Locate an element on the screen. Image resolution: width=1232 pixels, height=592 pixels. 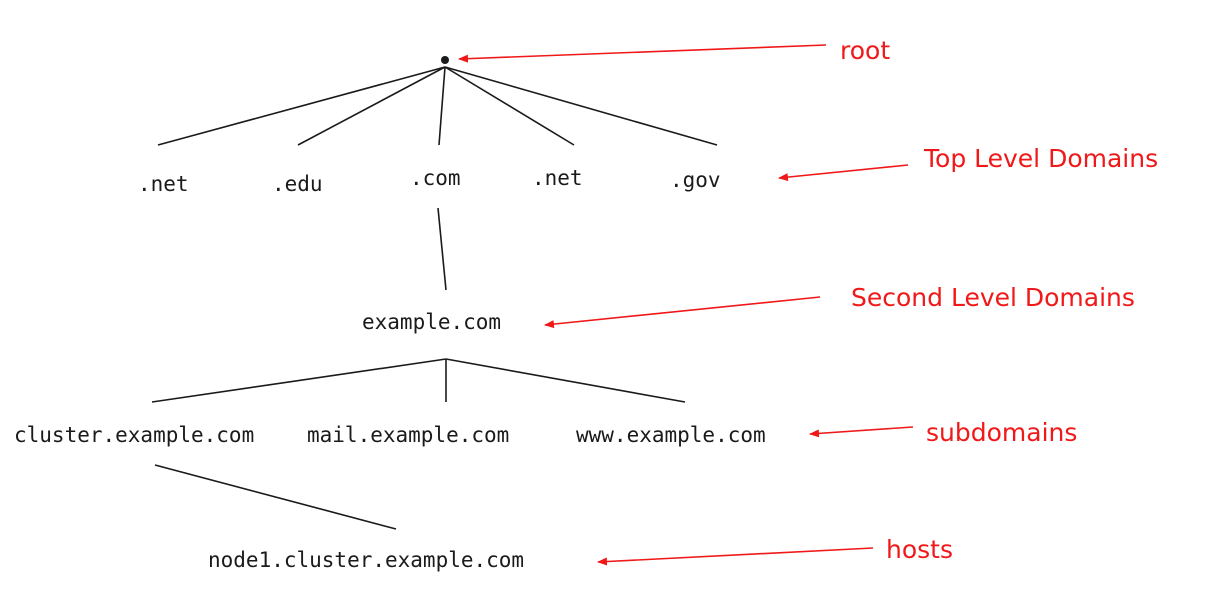
edge-root-net1 is located at coordinates (301, 106).